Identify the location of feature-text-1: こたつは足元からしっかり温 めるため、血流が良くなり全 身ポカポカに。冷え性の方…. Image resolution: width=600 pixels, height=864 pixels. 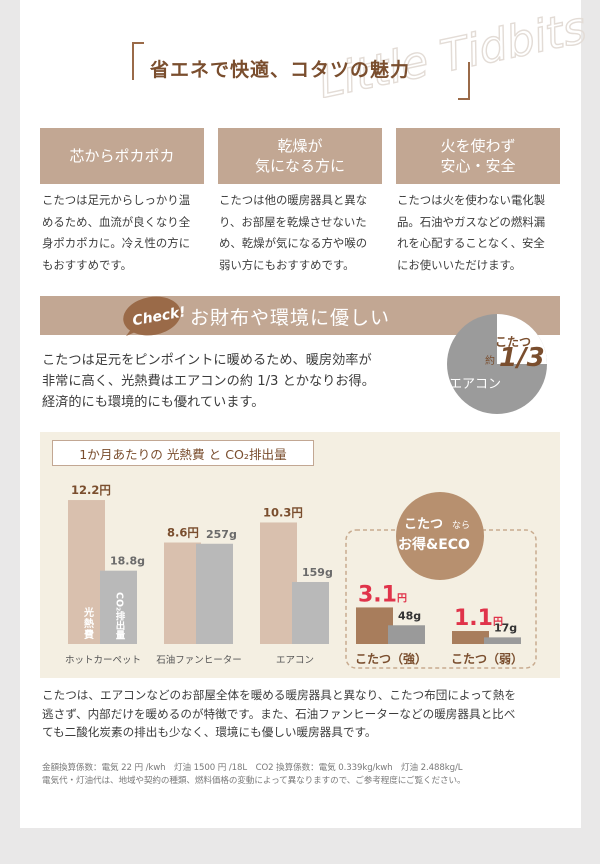
(125, 233).